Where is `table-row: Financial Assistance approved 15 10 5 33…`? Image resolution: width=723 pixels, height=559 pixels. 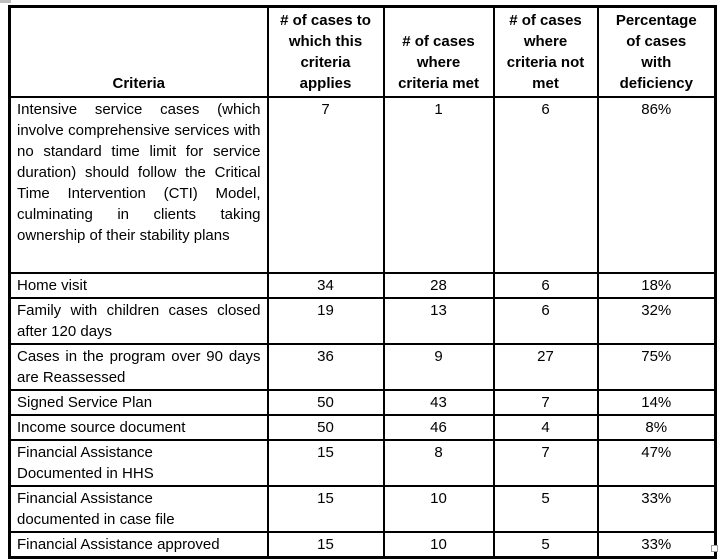 table-row: Financial Assistance approved 15 10 5 33… is located at coordinates (362, 545).